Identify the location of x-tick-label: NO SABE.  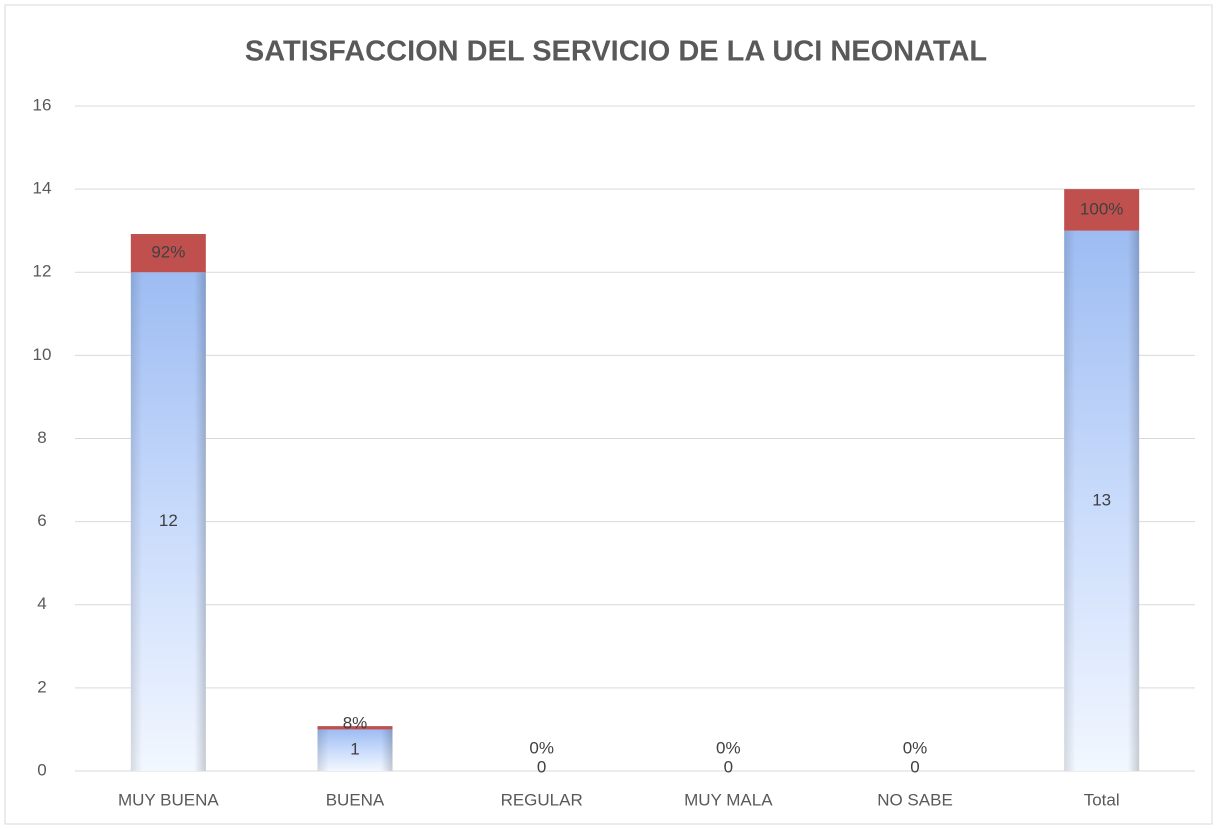
(915, 799).